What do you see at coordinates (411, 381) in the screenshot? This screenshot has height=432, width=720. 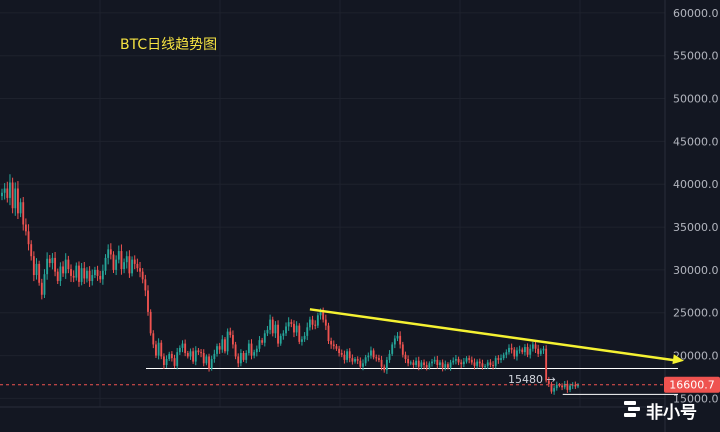 I see `support-lines` at bounding box center [411, 381].